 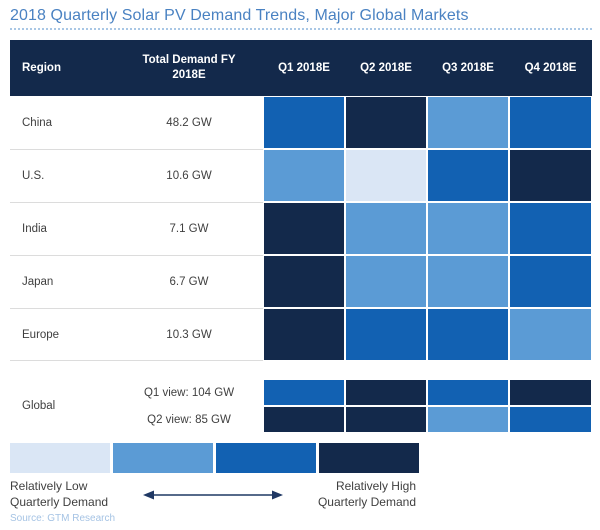 What do you see at coordinates (550, 419) in the screenshot?
I see `heat-cell-global-q2view-q4` at bounding box center [550, 419].